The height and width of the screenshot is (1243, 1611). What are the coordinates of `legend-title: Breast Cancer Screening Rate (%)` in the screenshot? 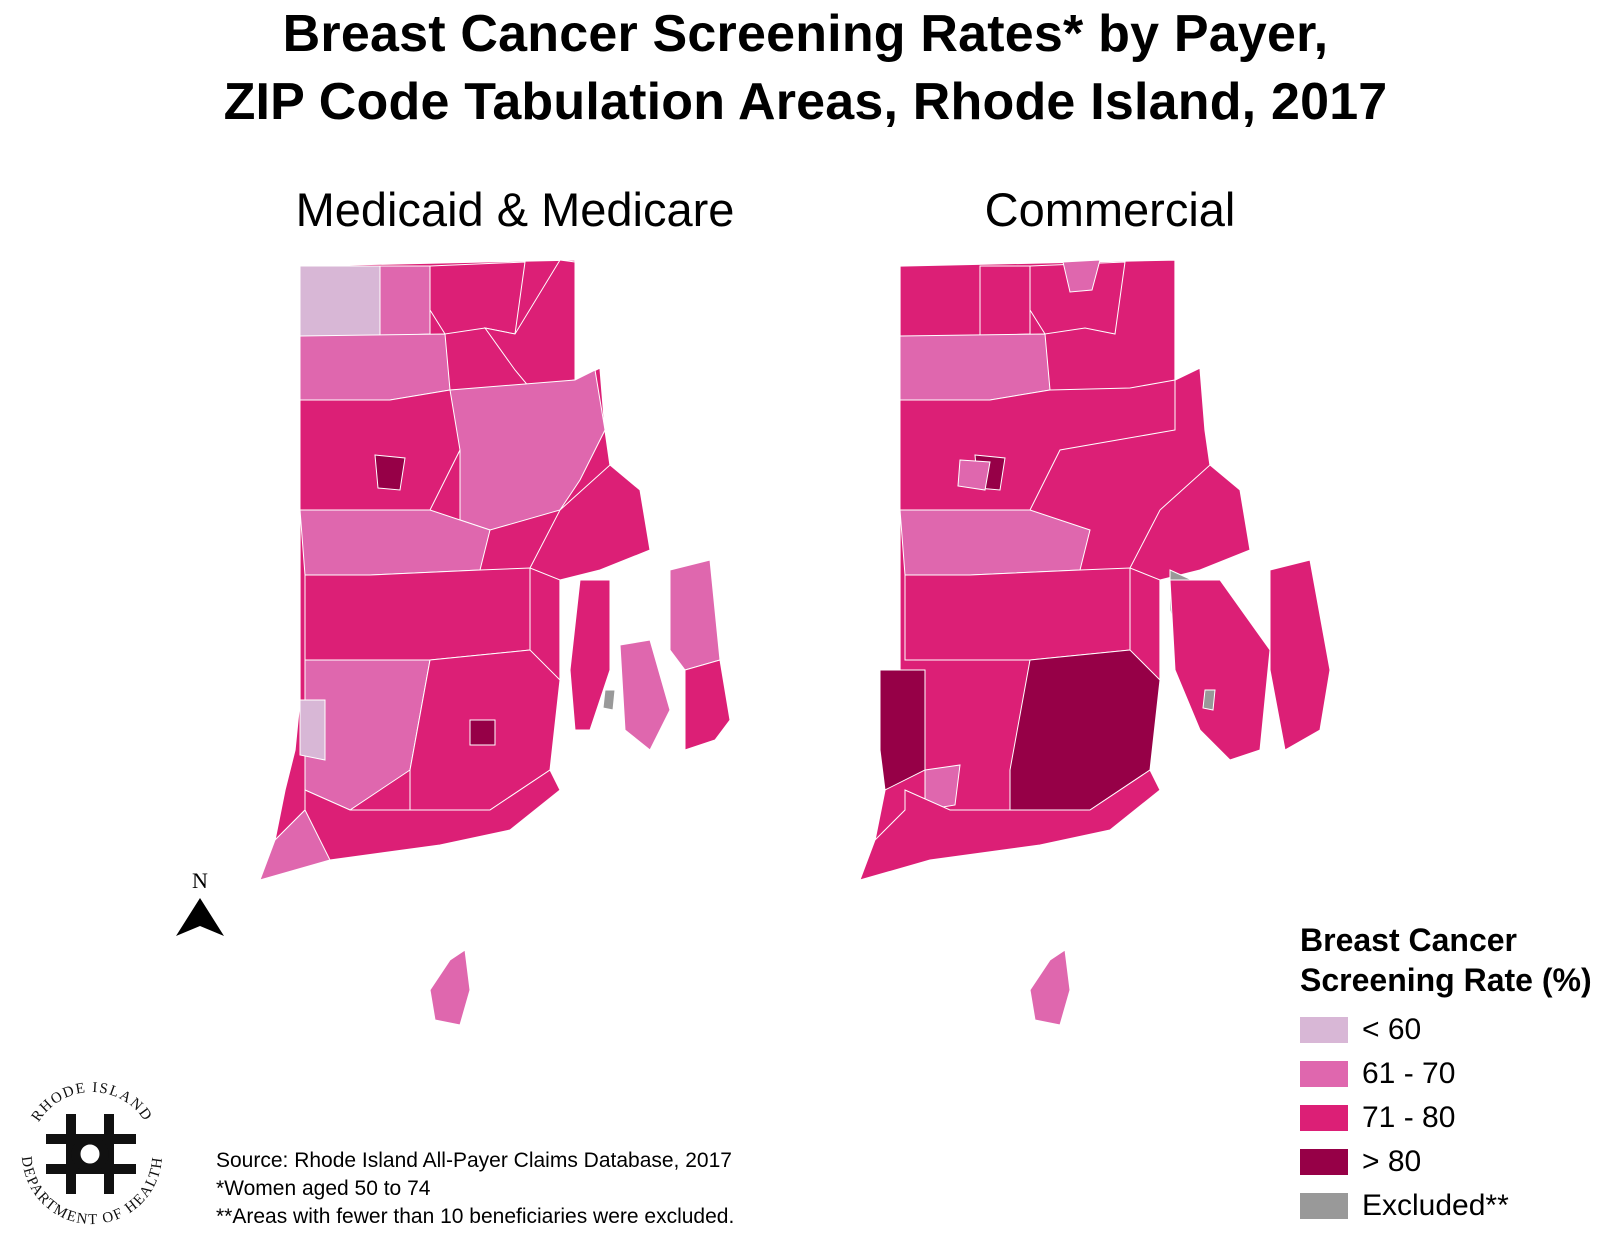 It's located at (1452, 960).